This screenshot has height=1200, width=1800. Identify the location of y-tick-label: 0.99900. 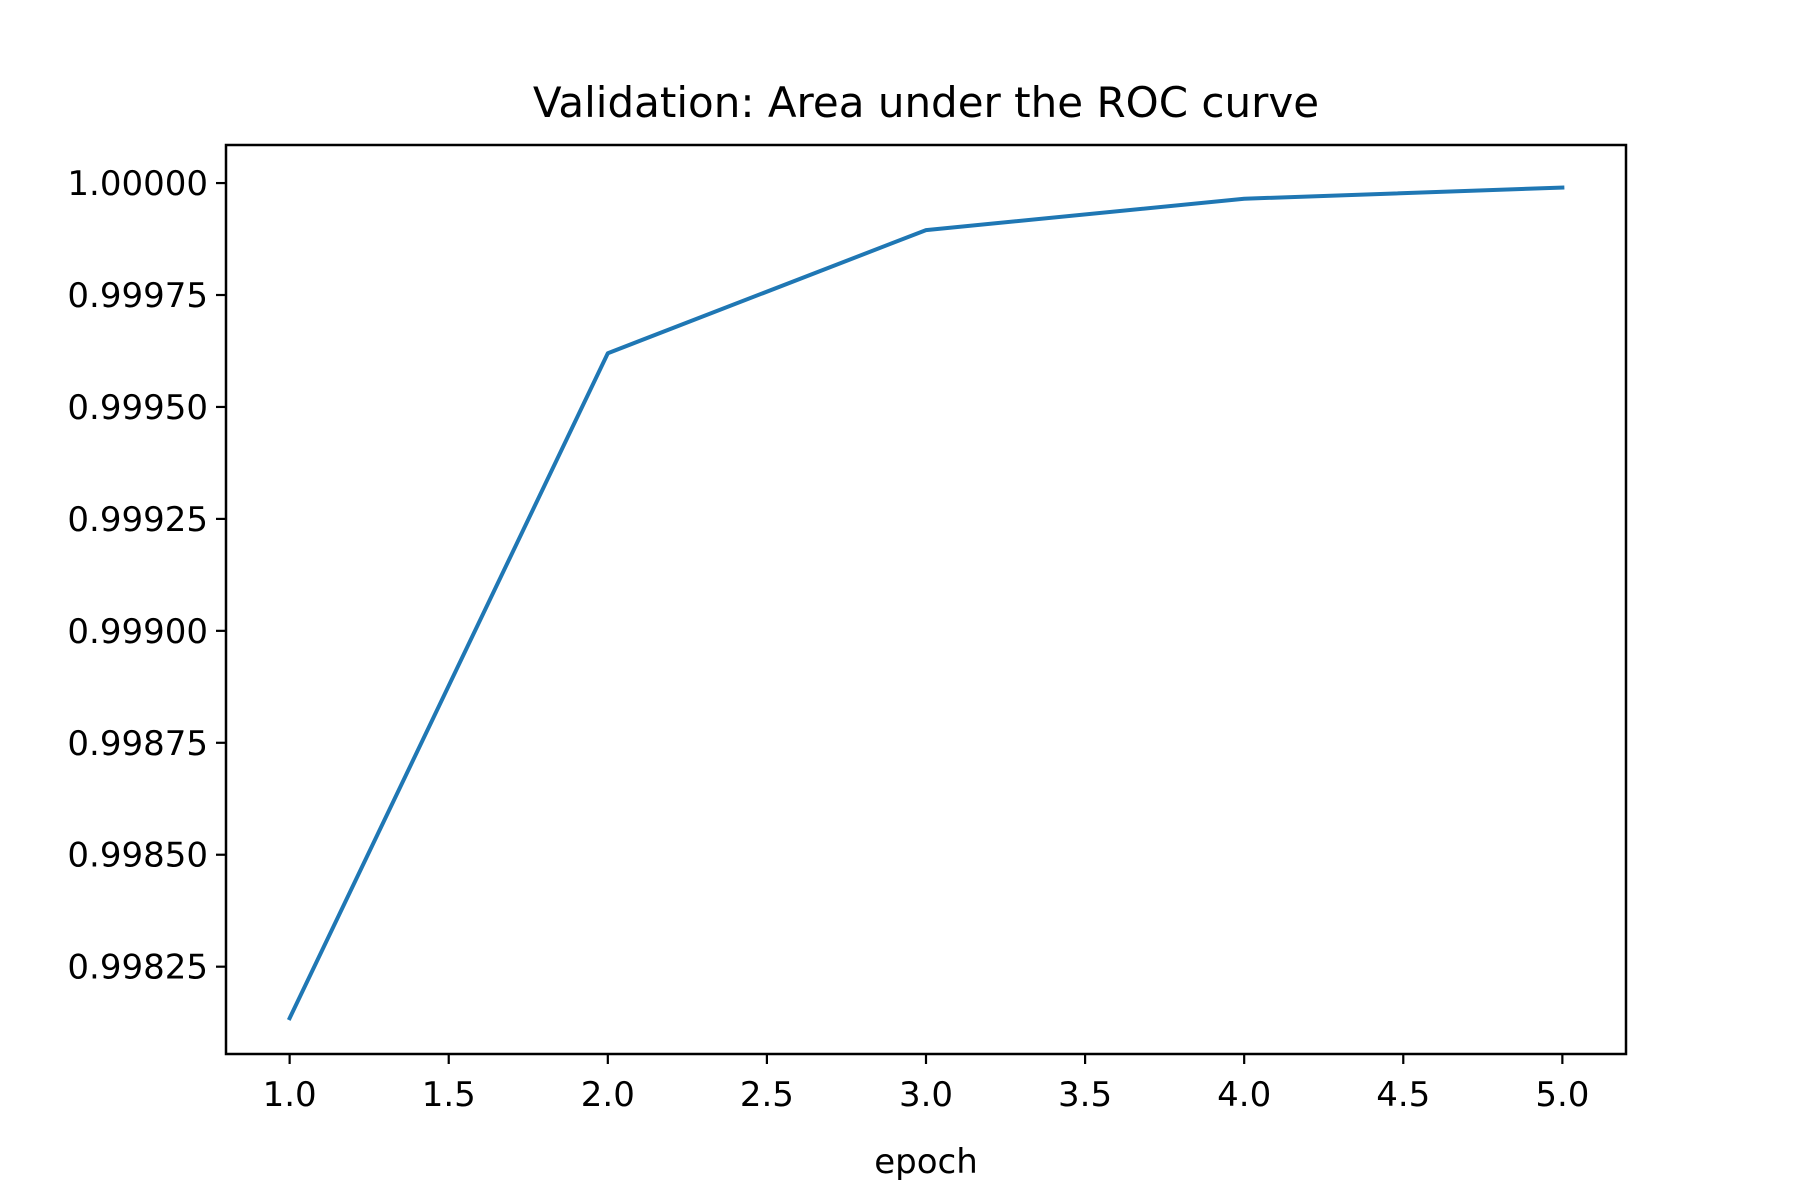
(137, 632).